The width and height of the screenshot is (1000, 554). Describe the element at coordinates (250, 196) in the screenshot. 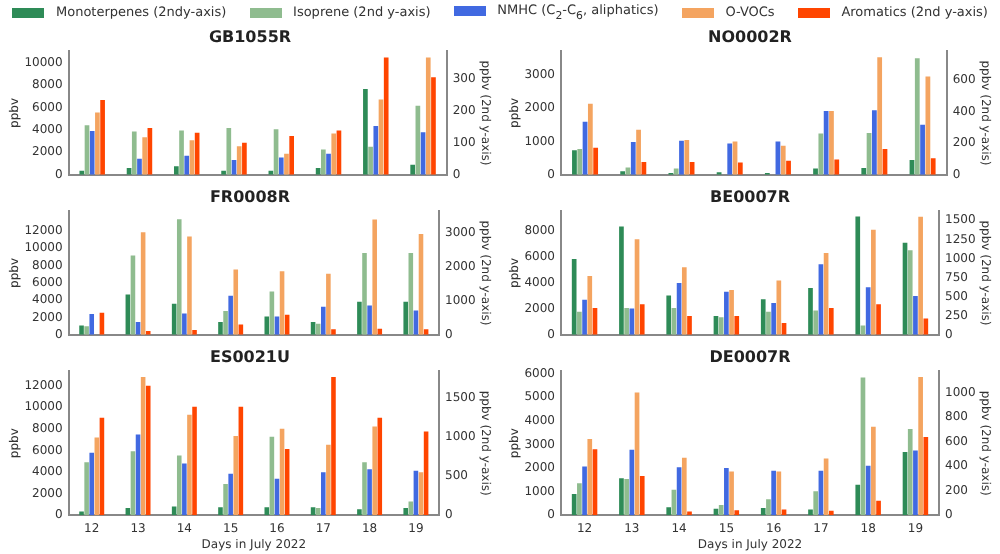

I see `chart-title: FR0008R` at that location.